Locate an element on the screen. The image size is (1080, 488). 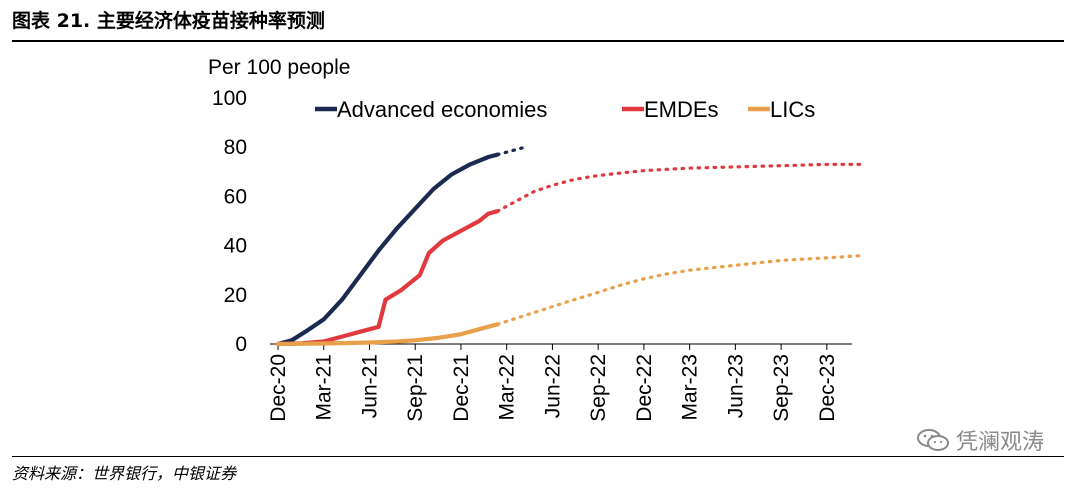
x-tick-label: Jun-23 is located at coordinates (735, 386).